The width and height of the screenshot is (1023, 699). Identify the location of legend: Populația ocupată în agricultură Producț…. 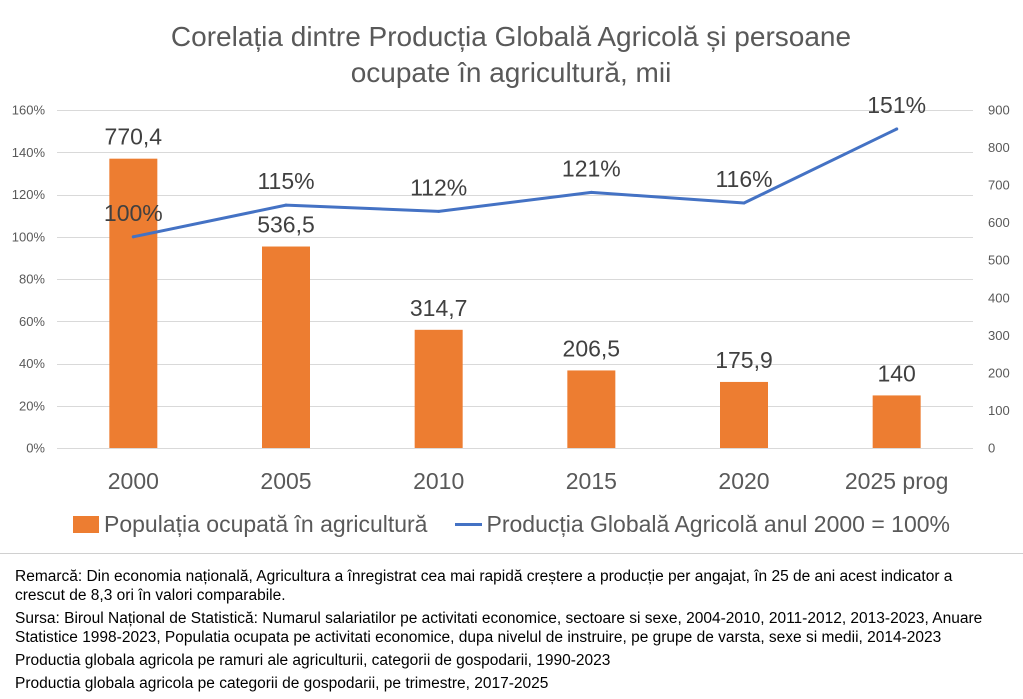
(511, 524).